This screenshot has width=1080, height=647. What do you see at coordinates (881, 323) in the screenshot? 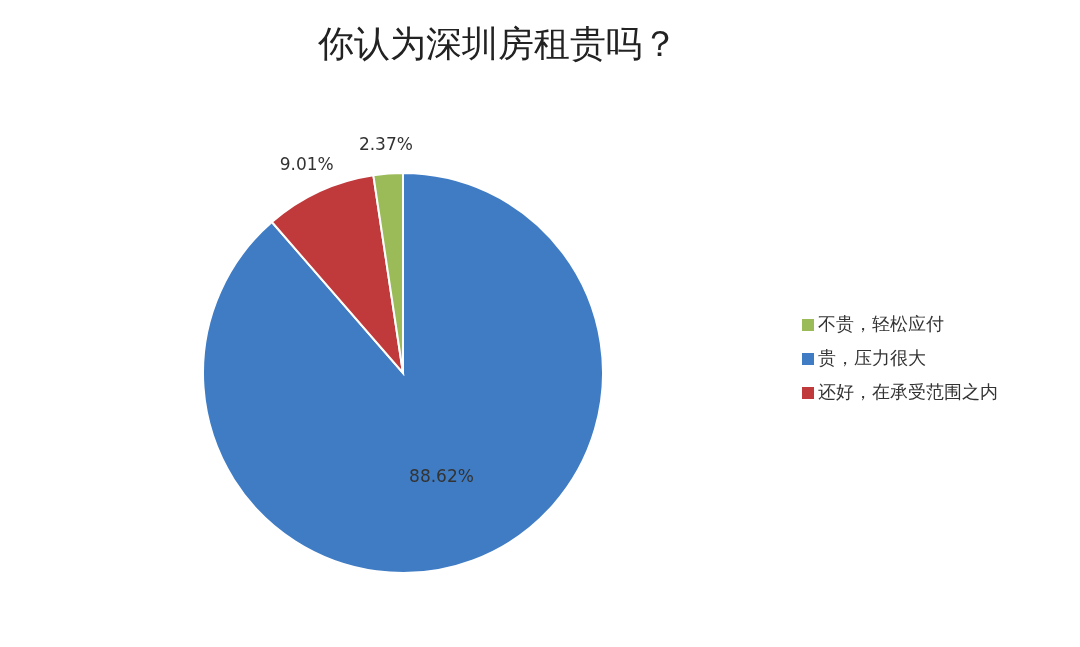
I see `legend-label: 不贵，轻松应付` at bounding box center [881, 323].